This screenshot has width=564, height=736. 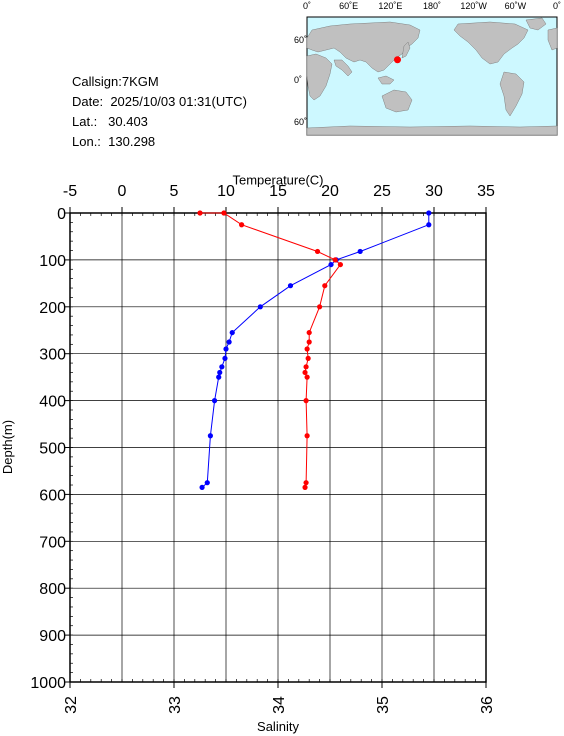 What do you see at coordinates (516, 6) in the screenshot?
I see `map-longitude-label: 60˚W` at bounding box center [516, 6].